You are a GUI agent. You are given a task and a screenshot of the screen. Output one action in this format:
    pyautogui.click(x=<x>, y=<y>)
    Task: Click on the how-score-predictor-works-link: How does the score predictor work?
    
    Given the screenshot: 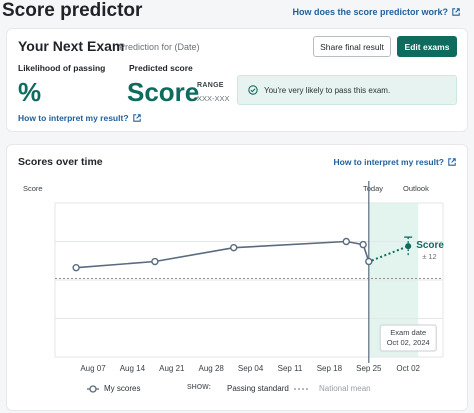 What is the action you would take?
    pyautogui.click(x=376, y=12)
    